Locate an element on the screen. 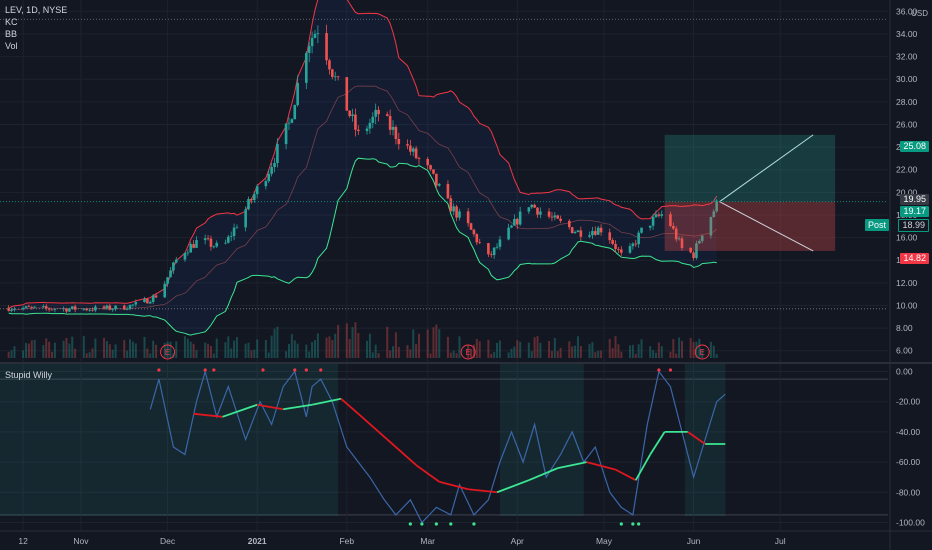 Image resolution: width=932 pixels, height=550 pixels. study-kc: KC is located at coordinates (11, 22).